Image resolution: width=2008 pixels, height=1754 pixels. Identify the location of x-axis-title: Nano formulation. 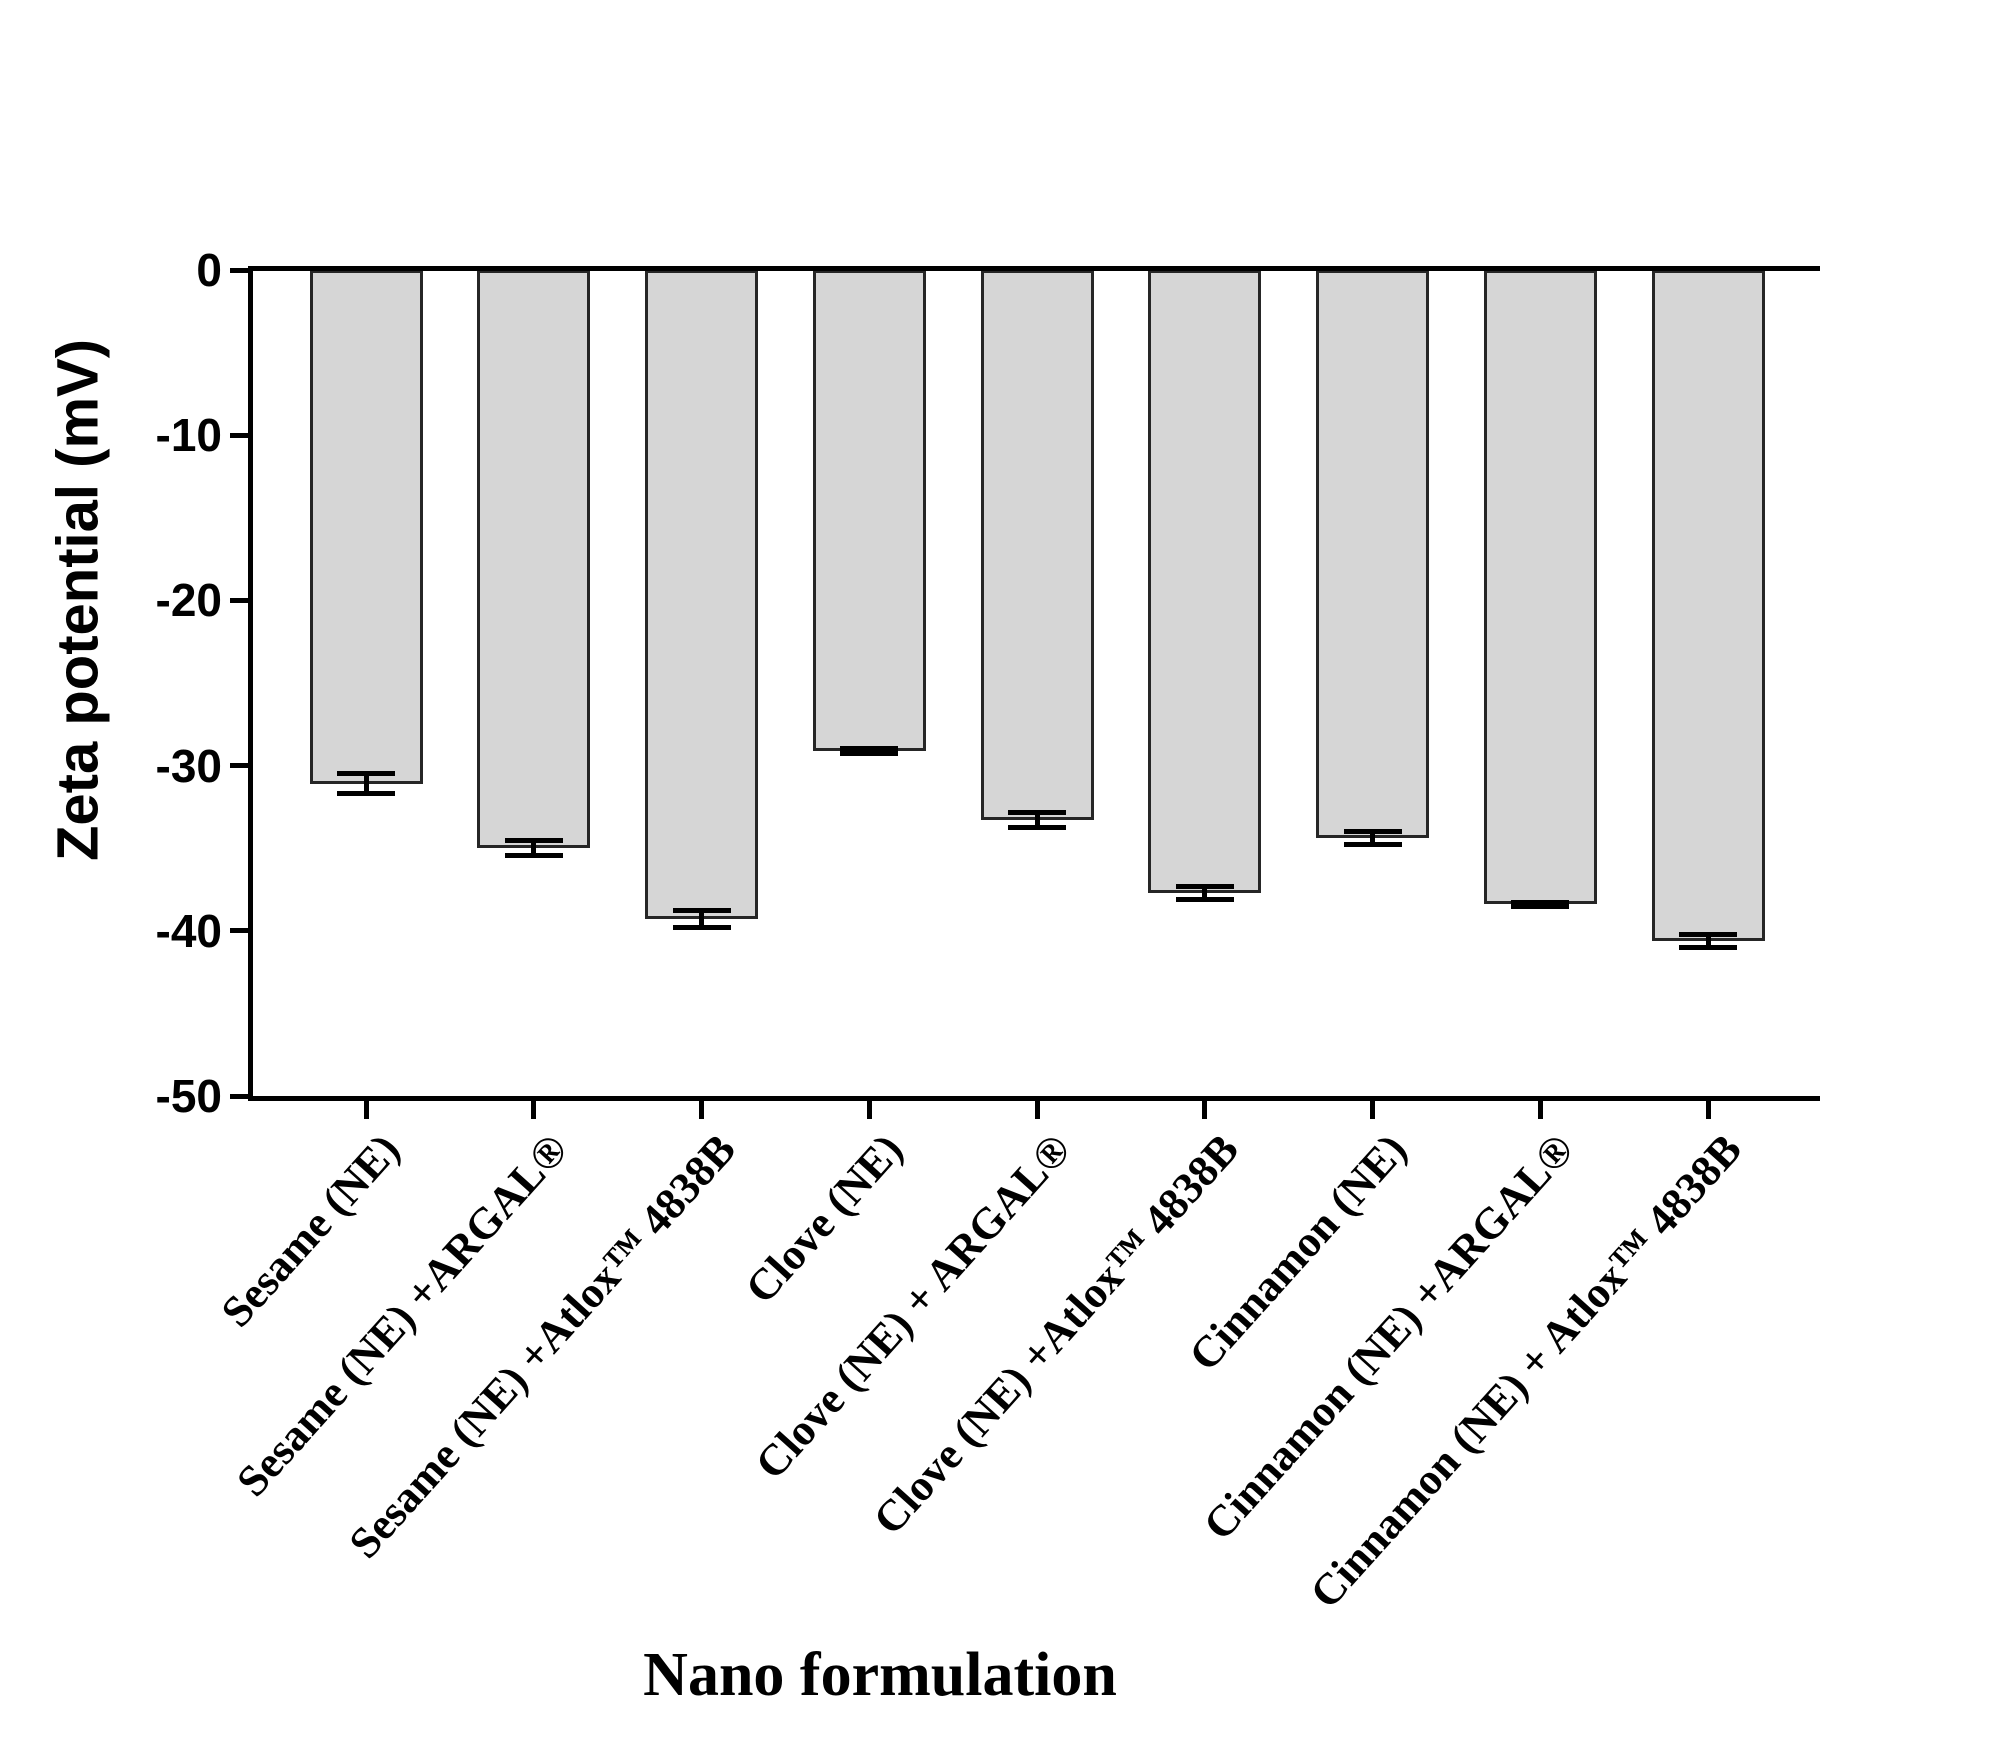
(880, 1675).